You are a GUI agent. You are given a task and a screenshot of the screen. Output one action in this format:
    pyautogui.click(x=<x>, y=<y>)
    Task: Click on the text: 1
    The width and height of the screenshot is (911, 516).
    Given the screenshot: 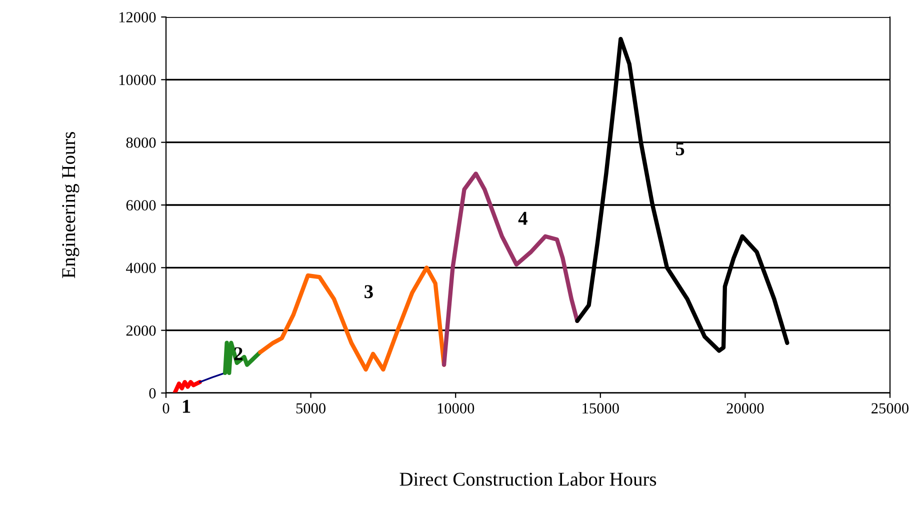 What is the action you would take?
    pyautogui.click(x=186, y=406)
    